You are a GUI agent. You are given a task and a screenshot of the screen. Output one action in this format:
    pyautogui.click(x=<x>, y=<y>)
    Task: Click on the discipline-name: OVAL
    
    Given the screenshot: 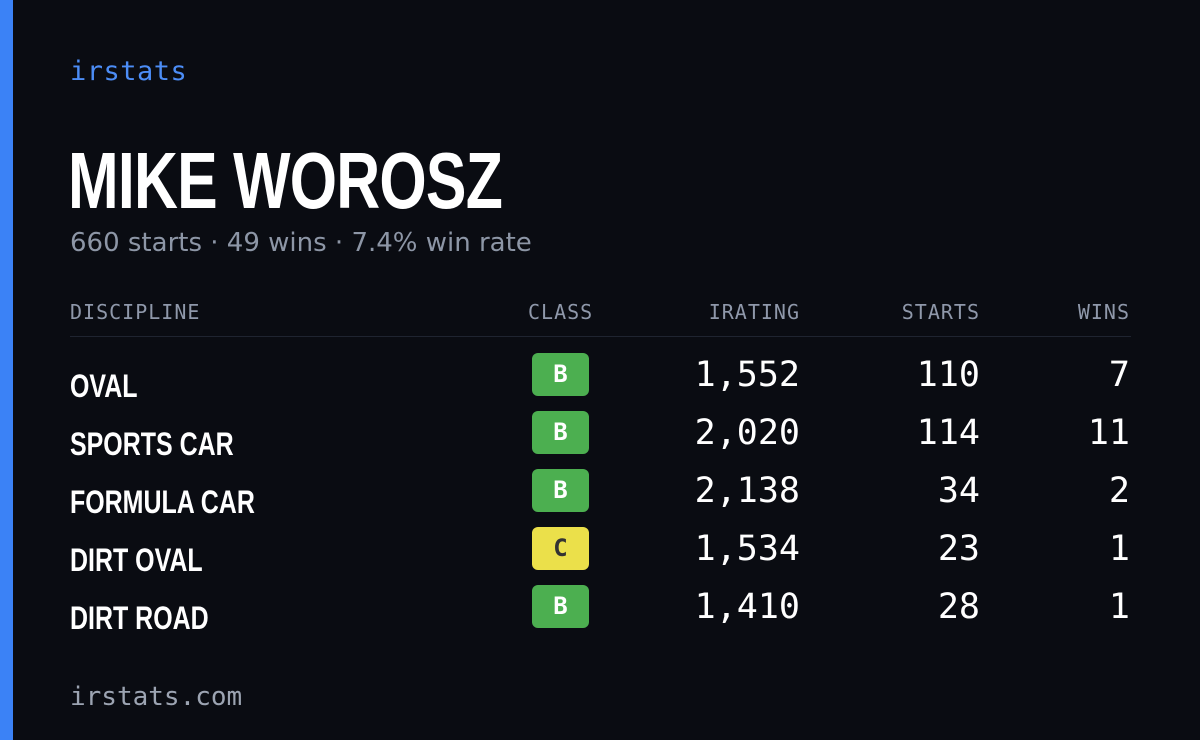 What is the action you would take?
    pyautogui.click(x=104, y=386)
    